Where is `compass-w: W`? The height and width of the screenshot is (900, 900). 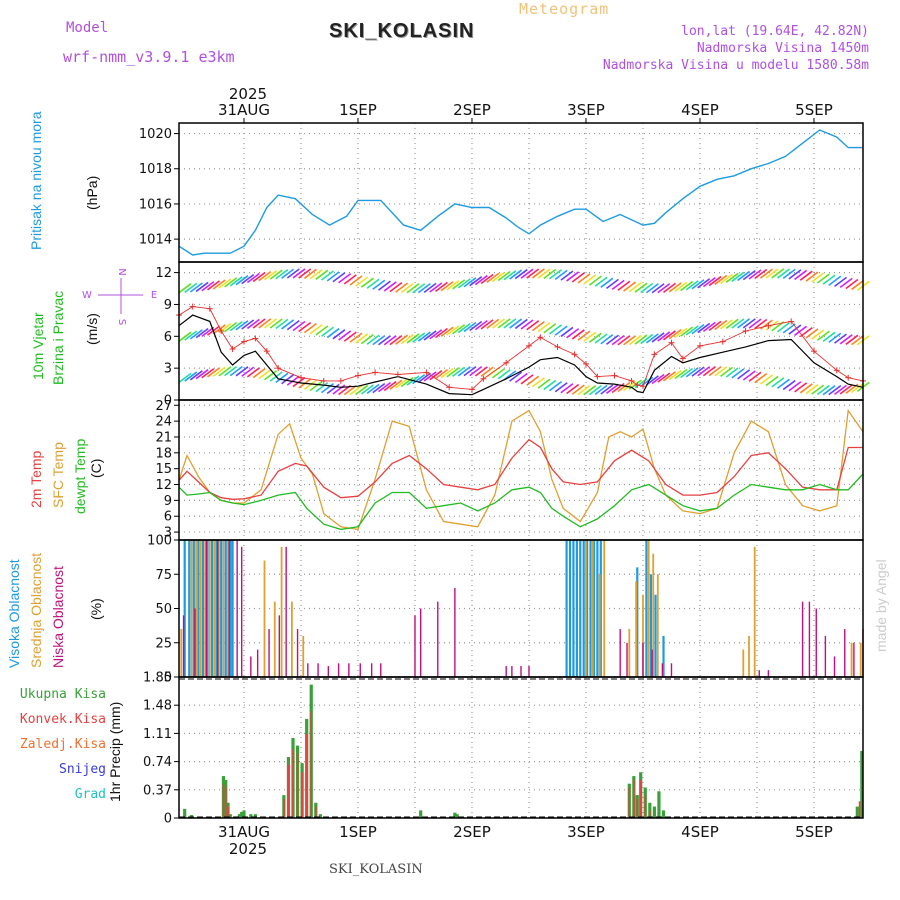 compass-w: W is located at coordinates (87, 295).